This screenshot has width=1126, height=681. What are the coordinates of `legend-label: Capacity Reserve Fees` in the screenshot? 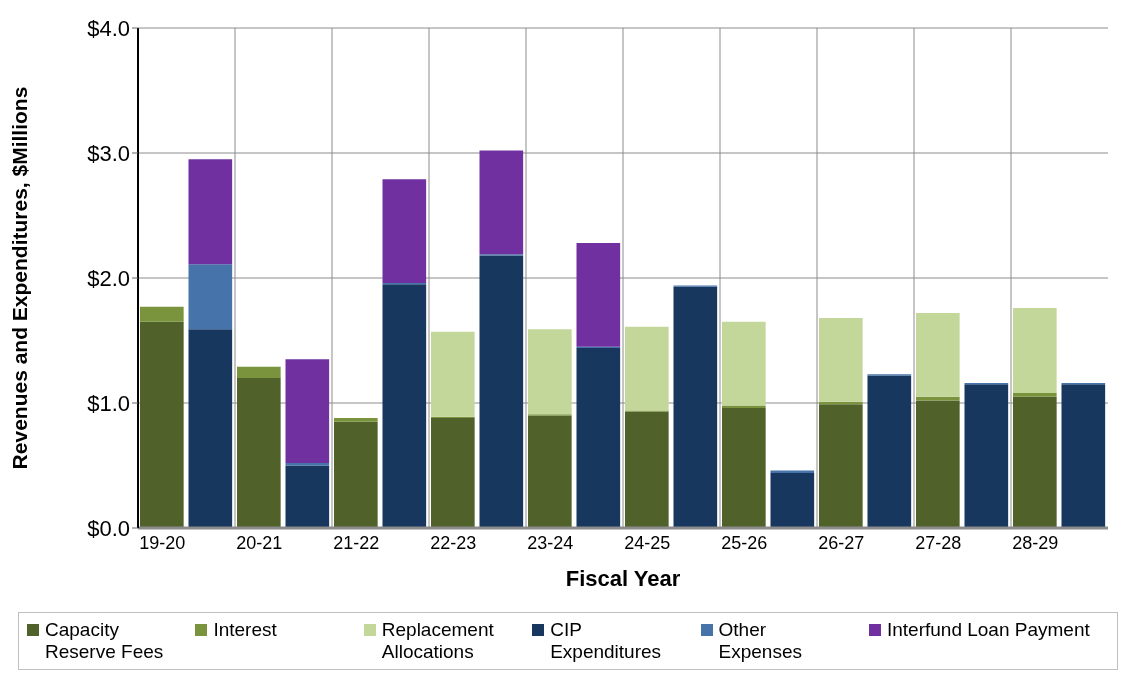 It's located at (105, 641).